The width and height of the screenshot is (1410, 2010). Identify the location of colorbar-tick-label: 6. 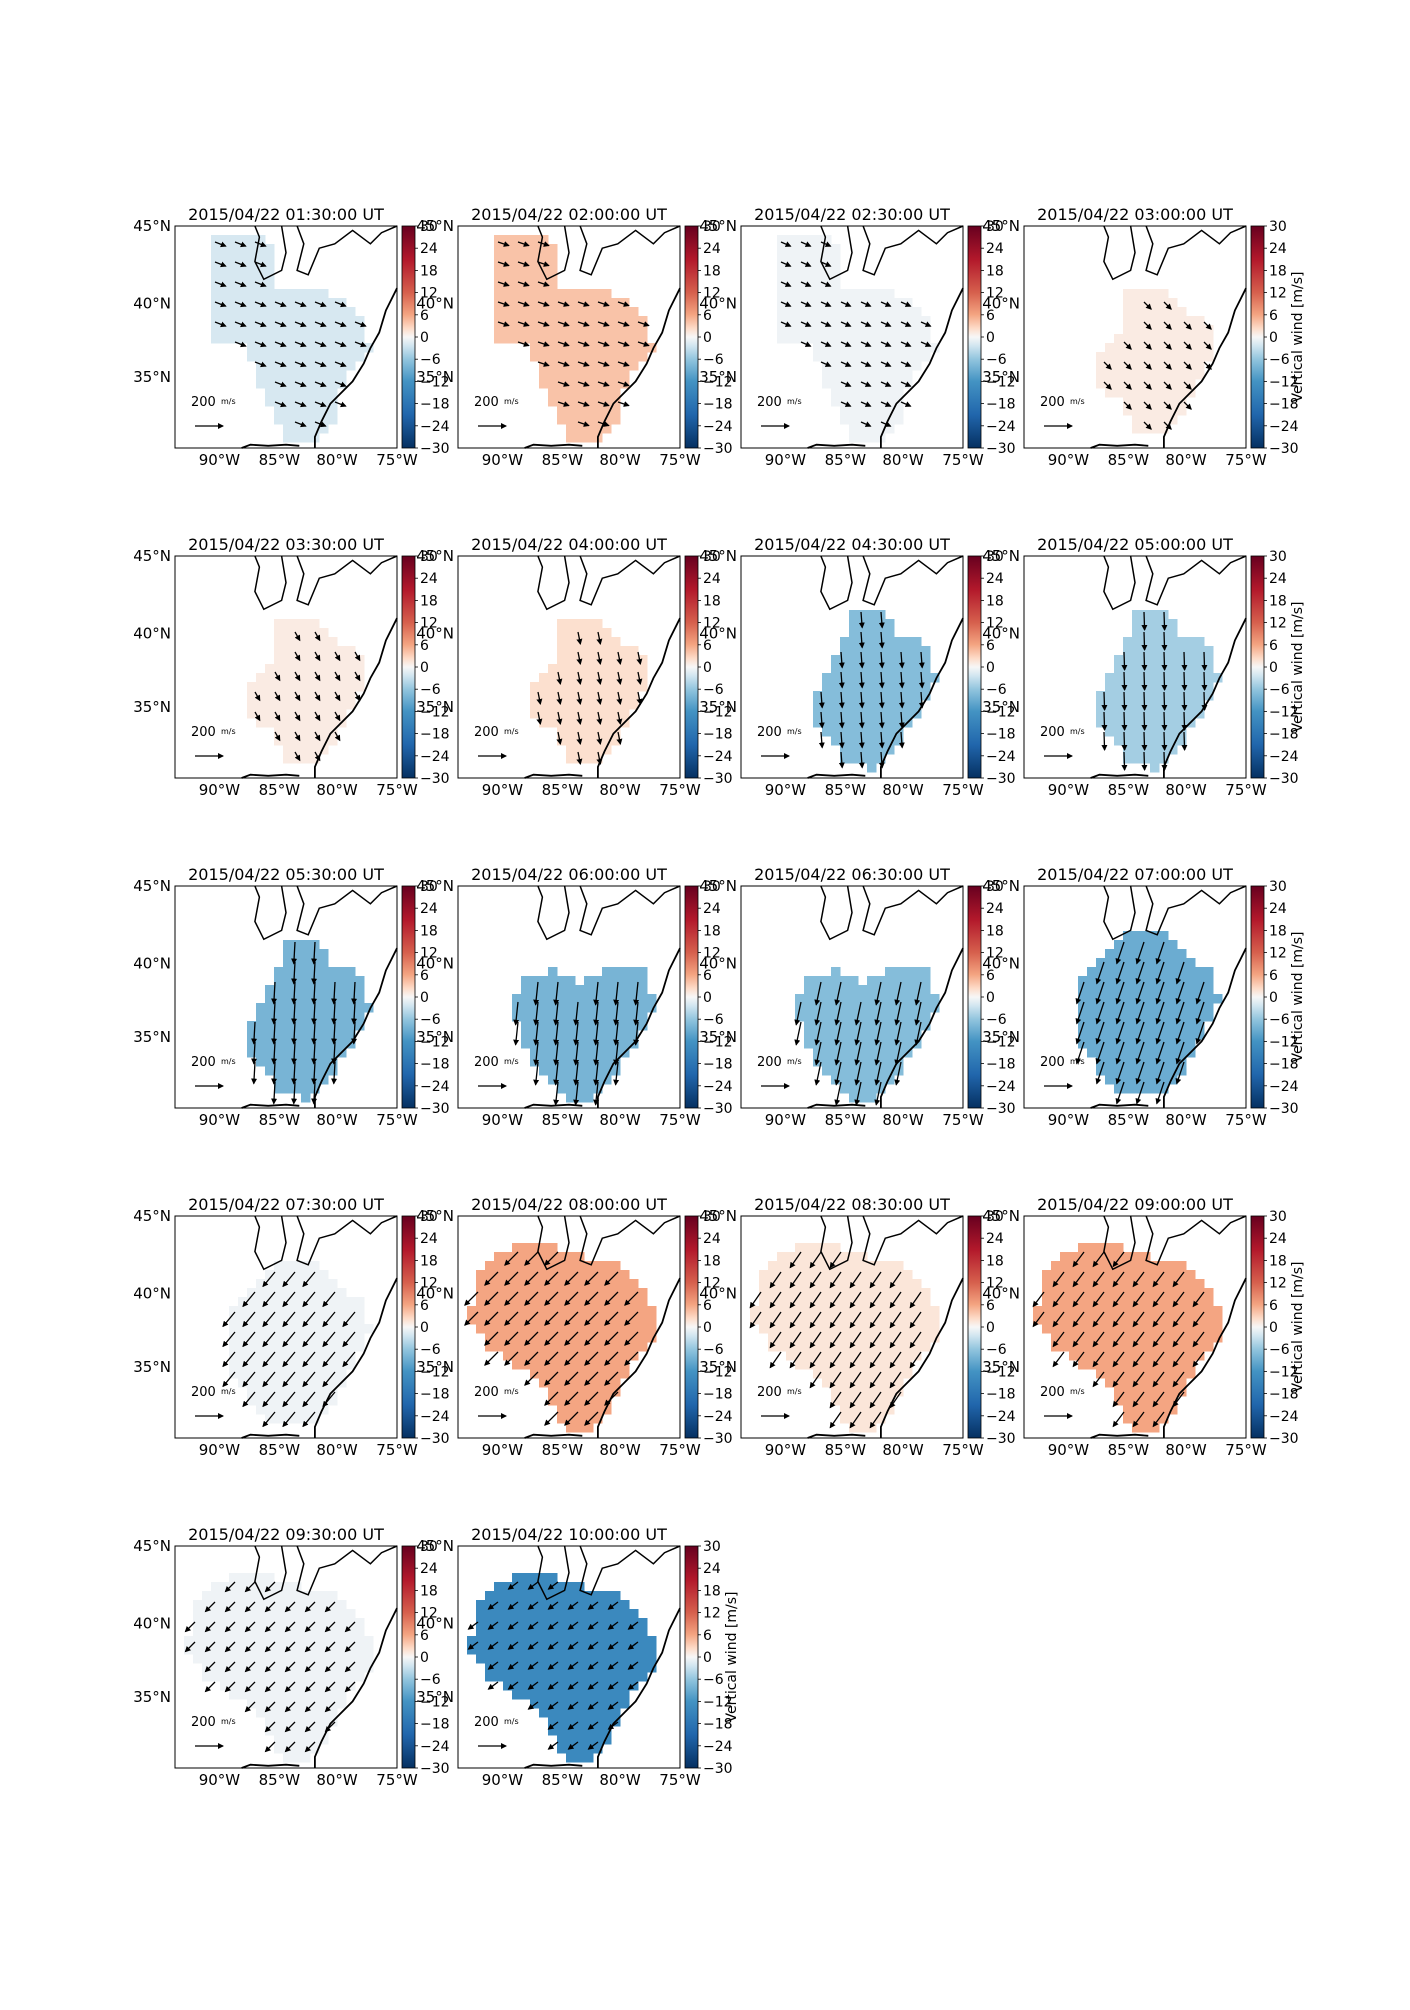
(707, 1306).